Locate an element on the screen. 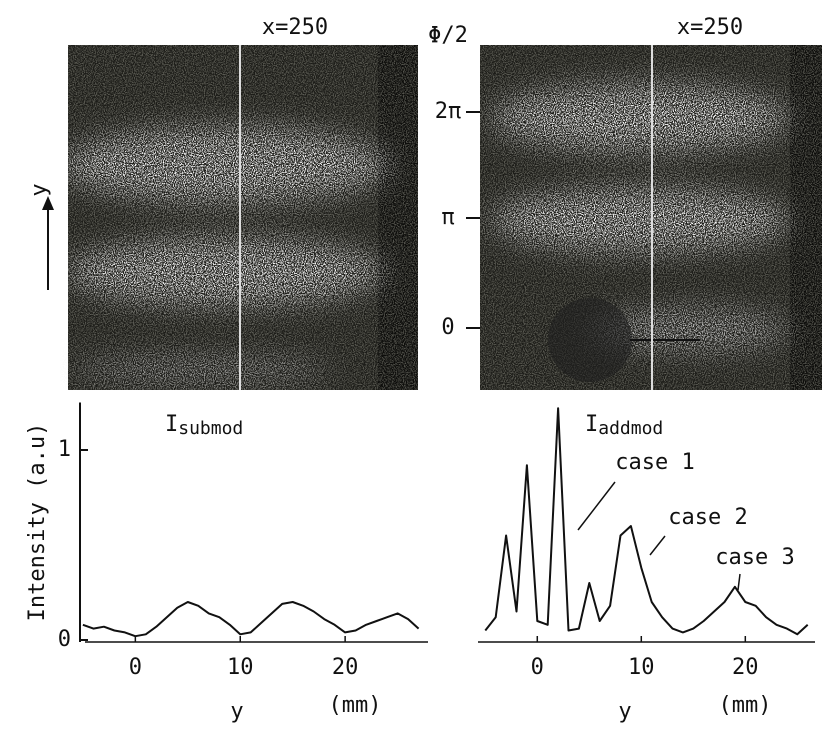 This screenshot has width=824, height=730. y-tick-label: 0 is located at coordinates (64, 639).